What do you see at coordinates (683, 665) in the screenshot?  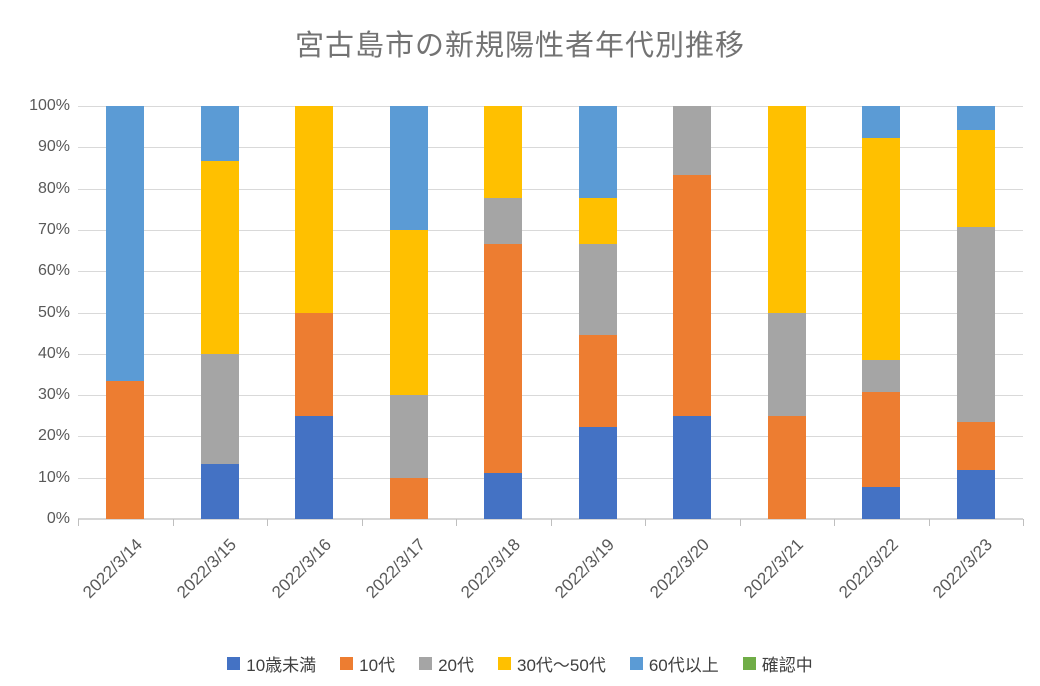 I see `legend-label: 60代以上` at bounding box center [683, 665].